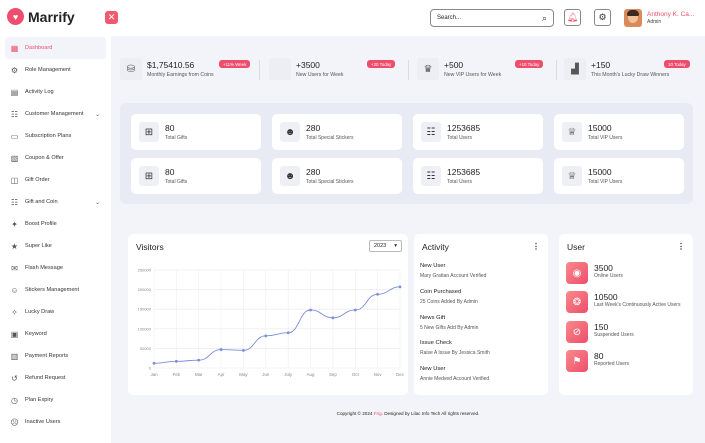 This screenshot has width=705, height=443. Describe the element at coordinates (41, 16) in the screenshot. I see `logo: ♥ Marrify` at that location.